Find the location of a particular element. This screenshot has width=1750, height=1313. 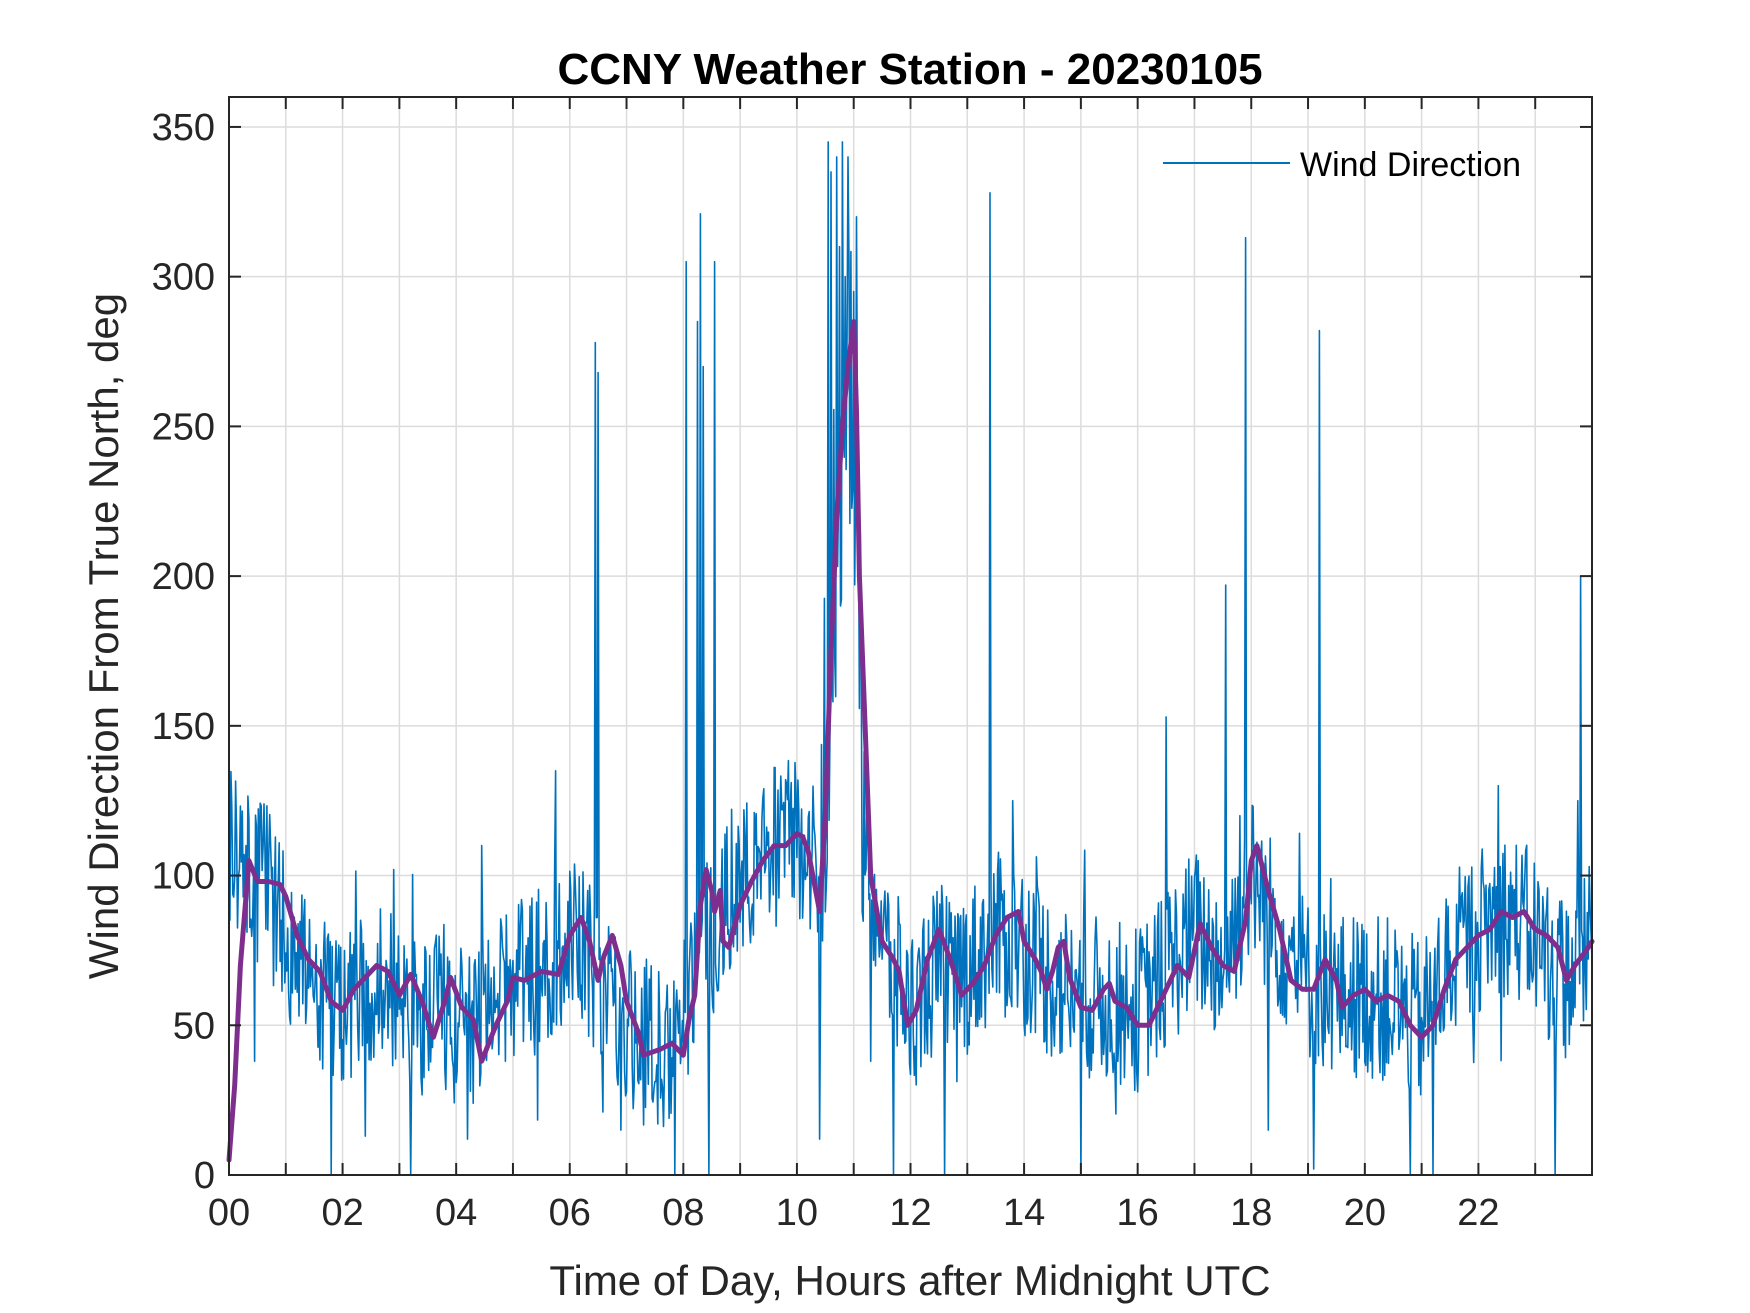

x-tick-label: 00 is located at coordinates (229, 1213).